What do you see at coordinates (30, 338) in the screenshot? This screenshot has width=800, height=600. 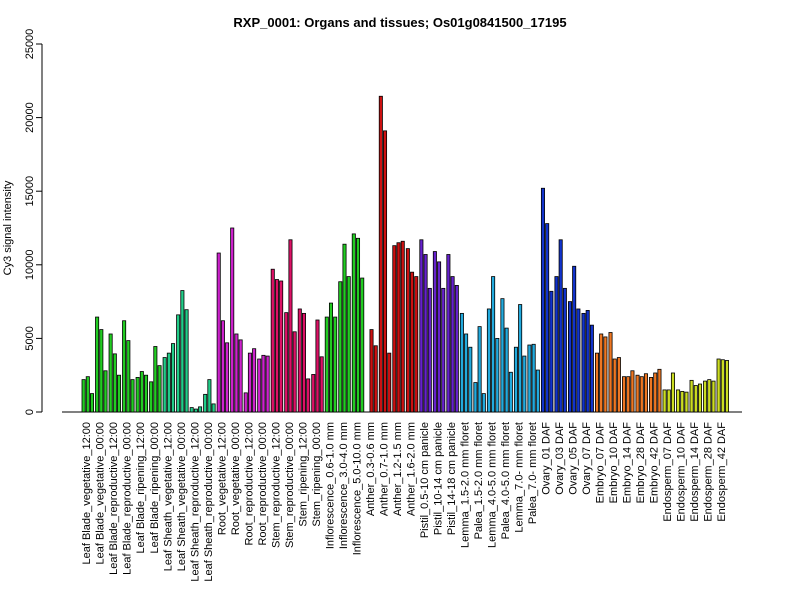 I see `y-tick-label: 5000` at bounding box center [30, 338].